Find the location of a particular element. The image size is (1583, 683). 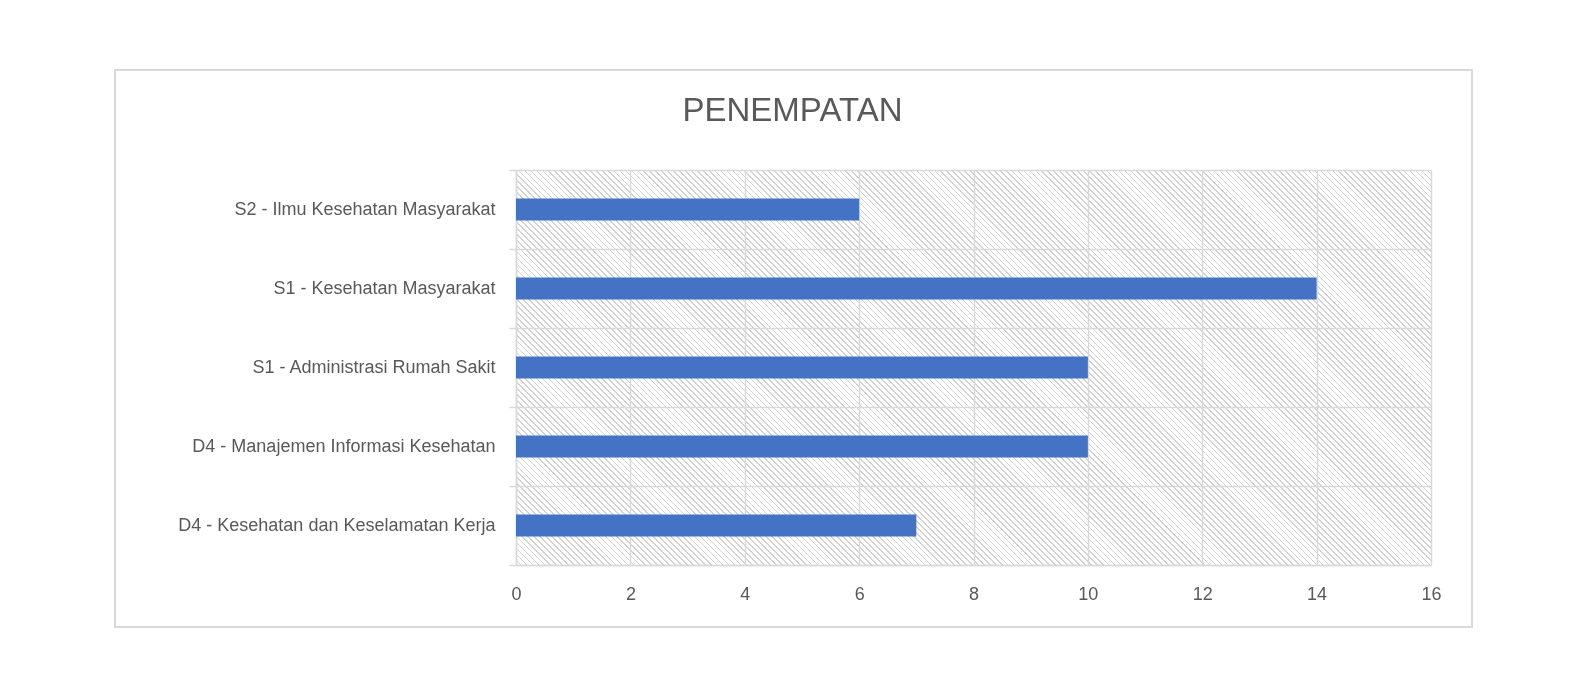

y-tick-label: D4 - Kesehatan dan Keselamatan Kerja is located at coordinates (337, 525).